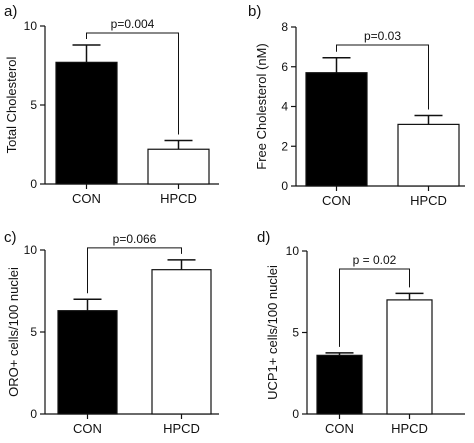 This screenshot has height=443, width=474. Describe the element at coordinates (133, 24) in the screenshot. I see `p-value-label: p=0.004` at that location.